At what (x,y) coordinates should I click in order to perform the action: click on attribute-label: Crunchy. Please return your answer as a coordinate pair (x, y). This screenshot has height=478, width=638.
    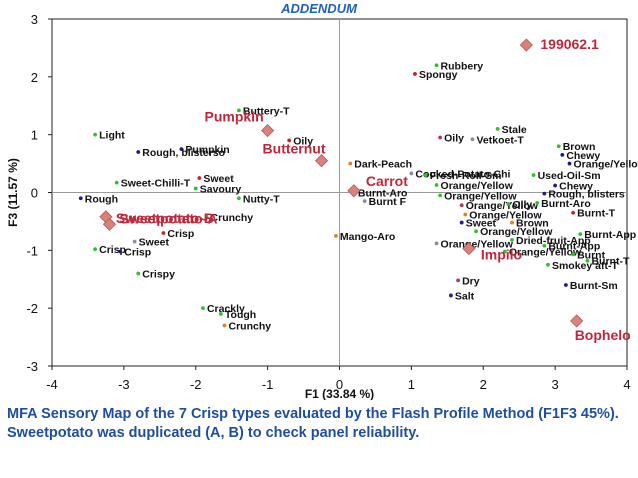
    Looking at the image, I should click on (250, 327).